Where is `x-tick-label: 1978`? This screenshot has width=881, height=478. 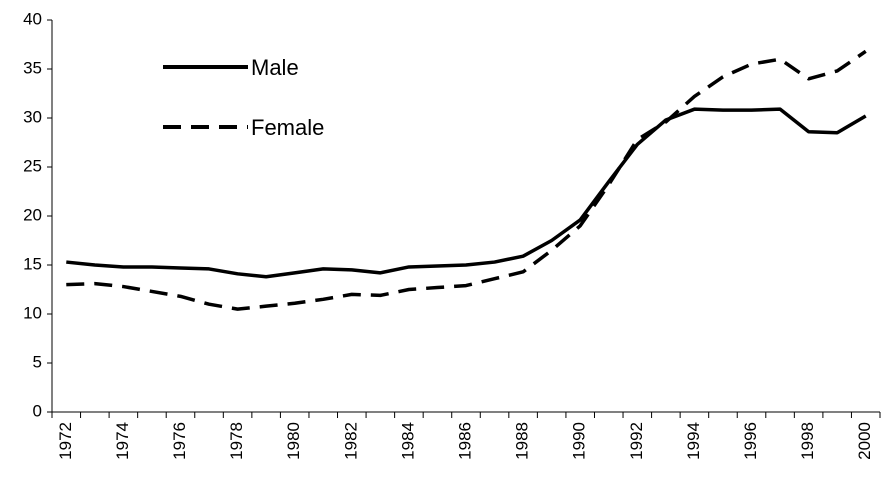
x-tick-label: 1978 is located at coordinates (236, 441).